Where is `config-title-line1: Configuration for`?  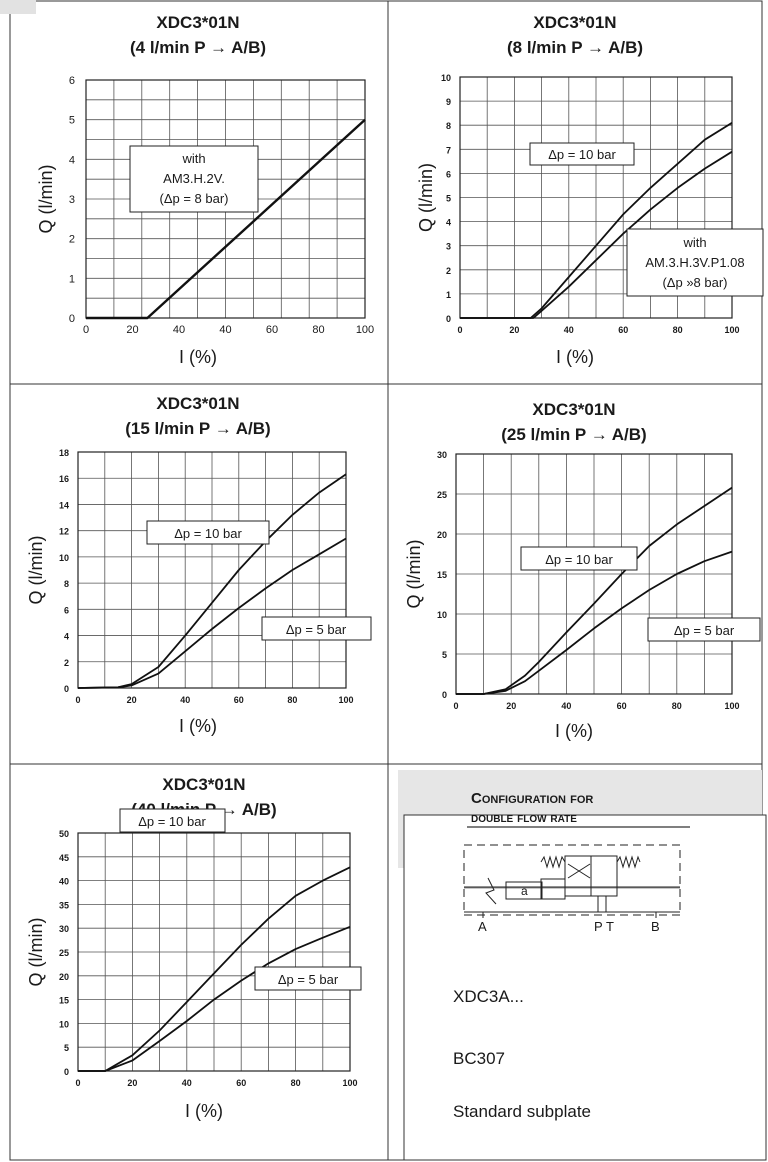
config-title-line1: Configuration for is located at coordinates (532, 798).